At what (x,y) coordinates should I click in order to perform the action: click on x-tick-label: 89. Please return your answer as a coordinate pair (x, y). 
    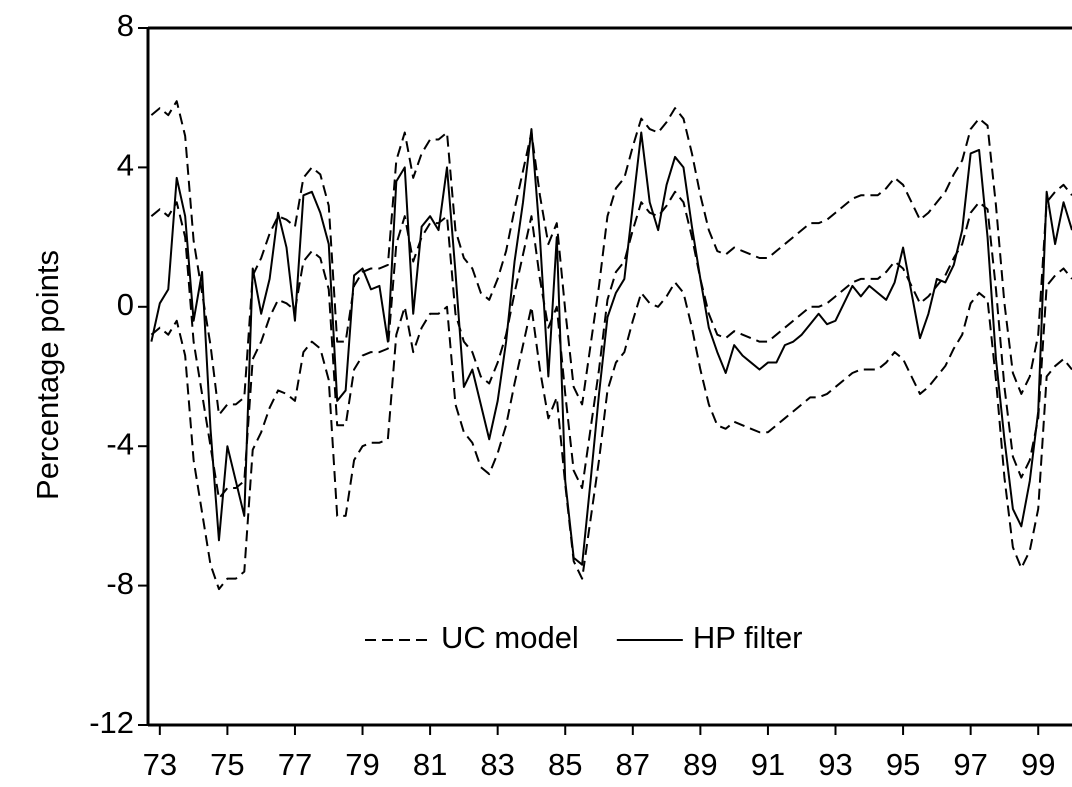
    Looking at the image, I should click on (700, 764).